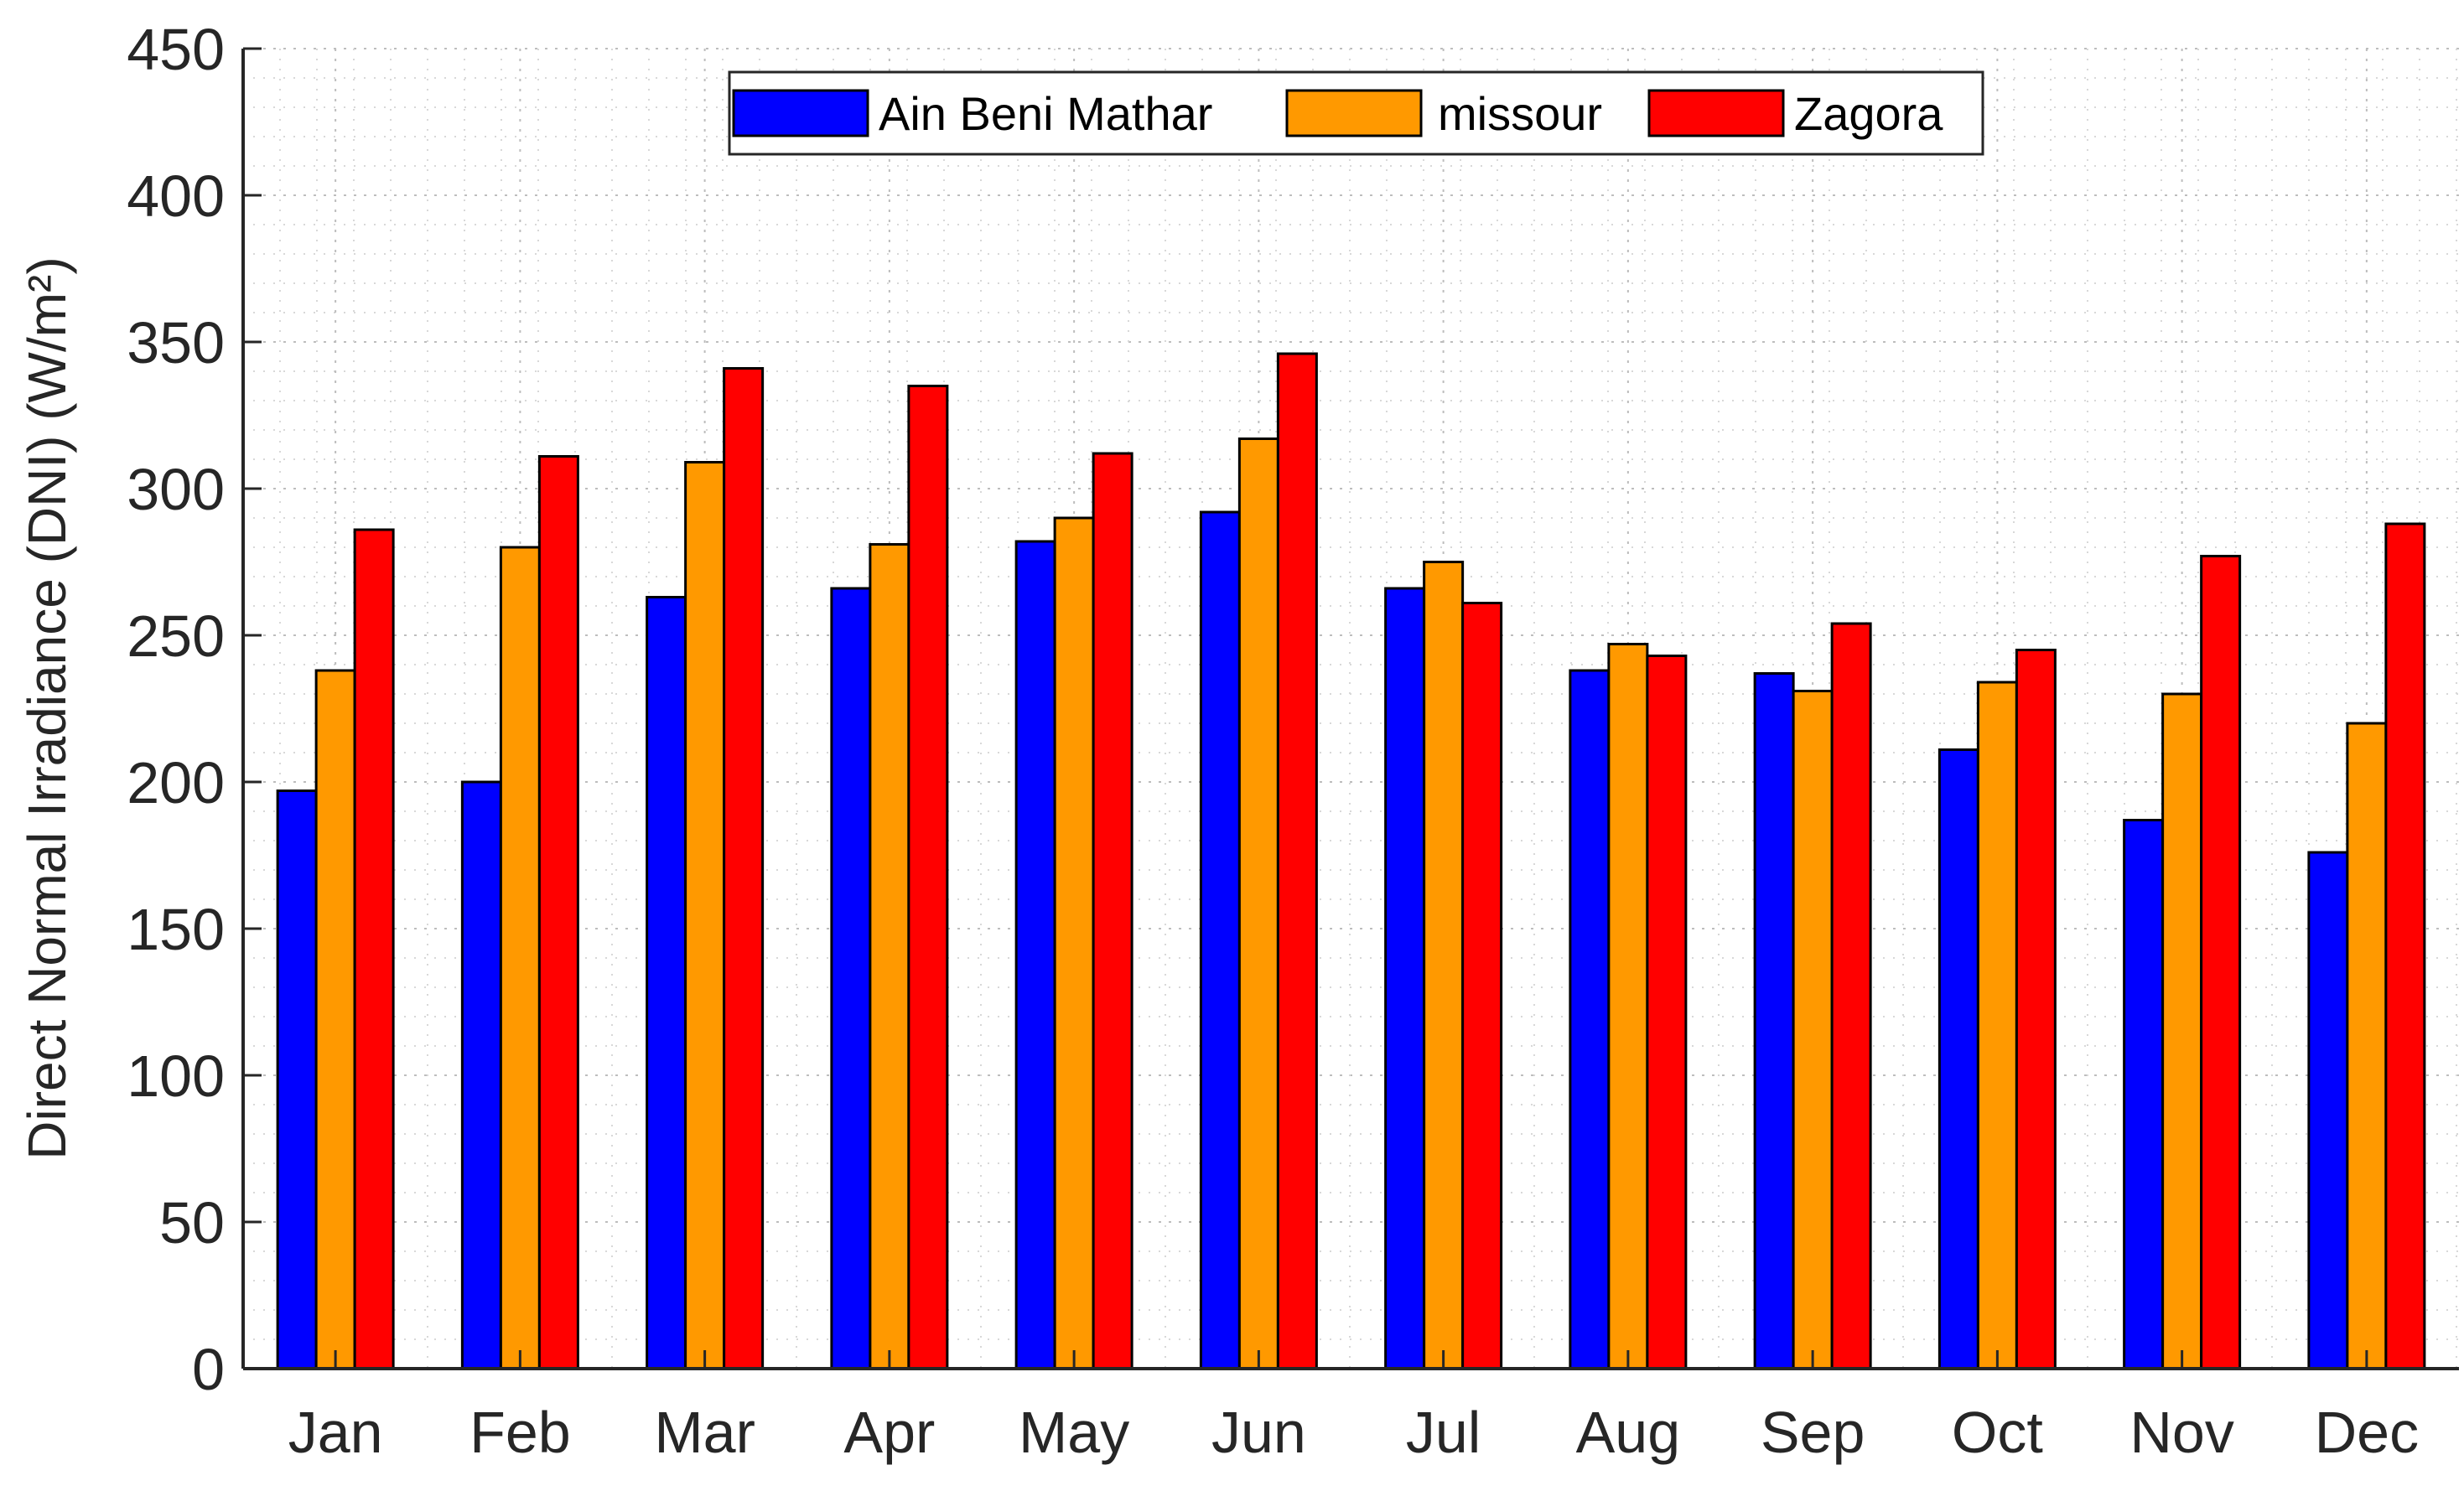  Describe the element at coordinates (47, 707) in the screenshot. I see `y-axis-label: Direct Normal Irradiance (DNI) (W/m²)` at that location.